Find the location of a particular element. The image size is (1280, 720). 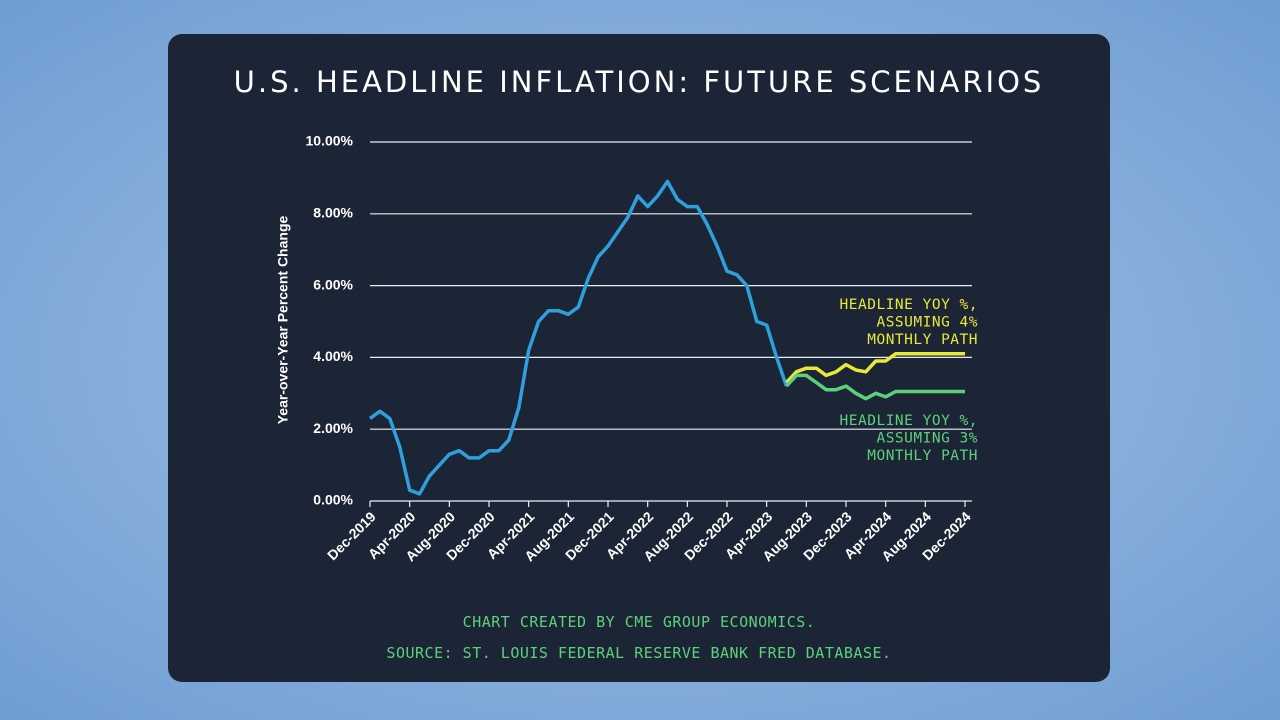

y-tick-label: 10.00% is located at coordinates (330, 141).